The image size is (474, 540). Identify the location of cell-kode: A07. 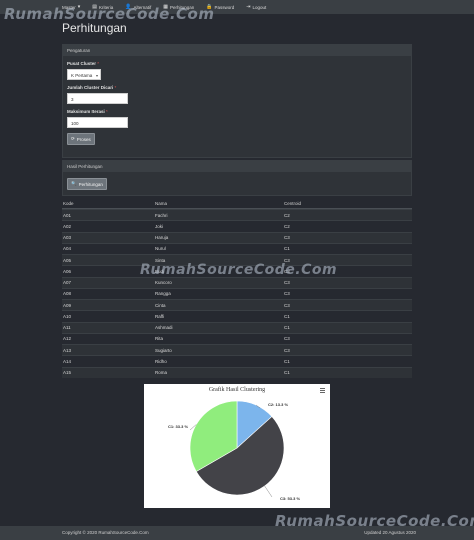
(67, 283).